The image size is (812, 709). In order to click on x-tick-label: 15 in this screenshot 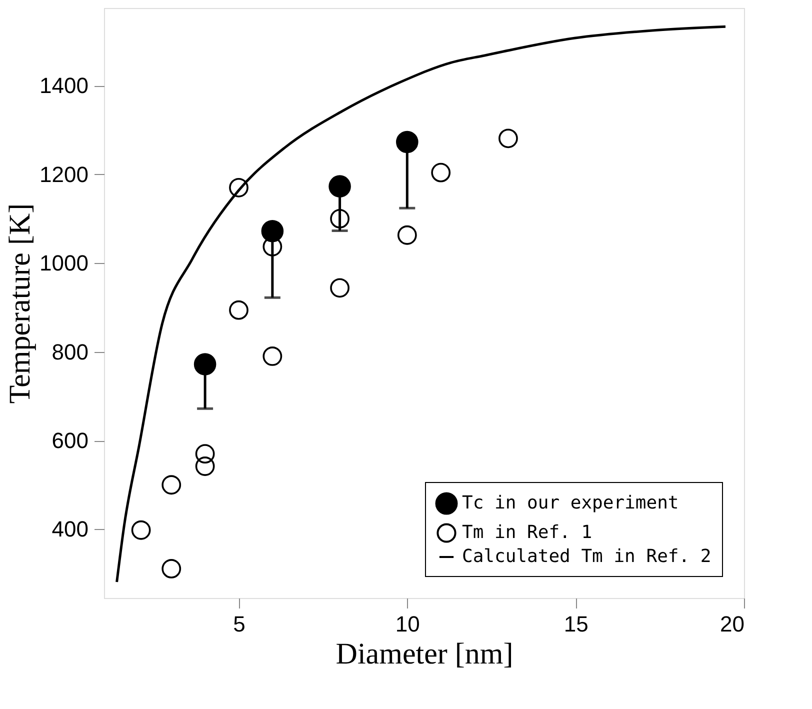, I will do `click(576, 624)`.